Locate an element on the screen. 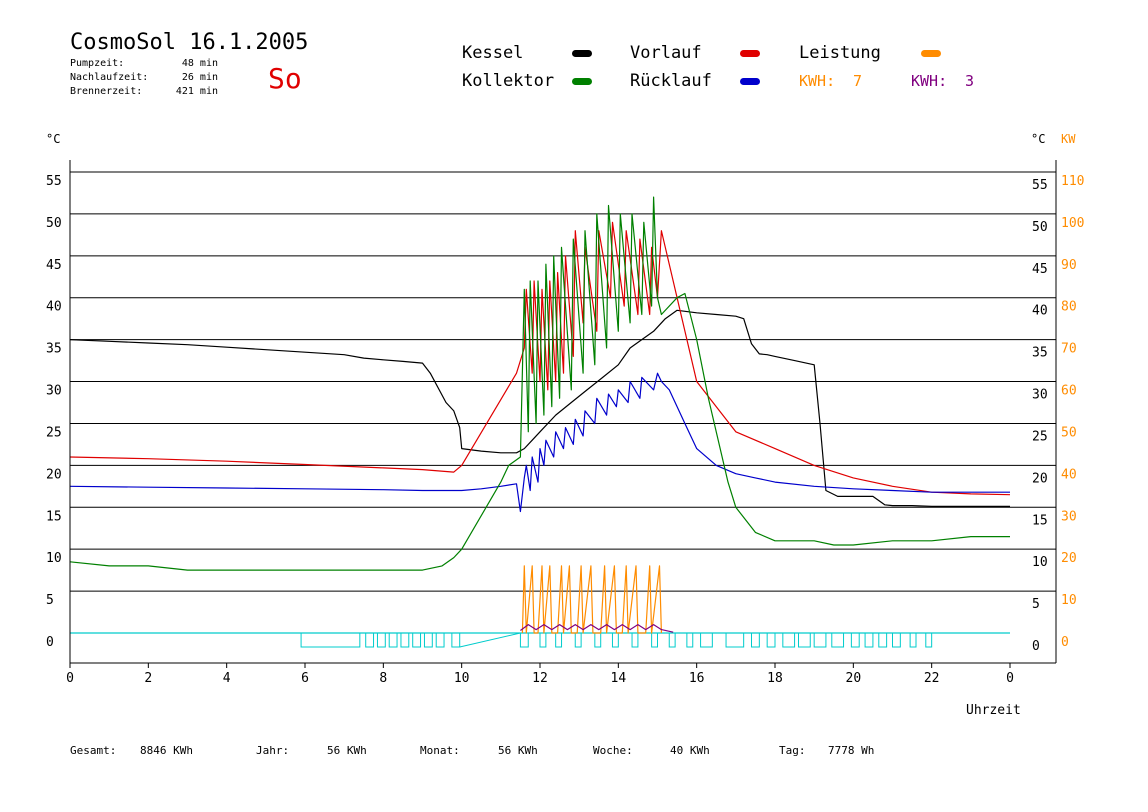 Image resolution: width=1148 pixels, height=812 pixels. y-tick-label-left: 40 is located at coordinates (54, 307).